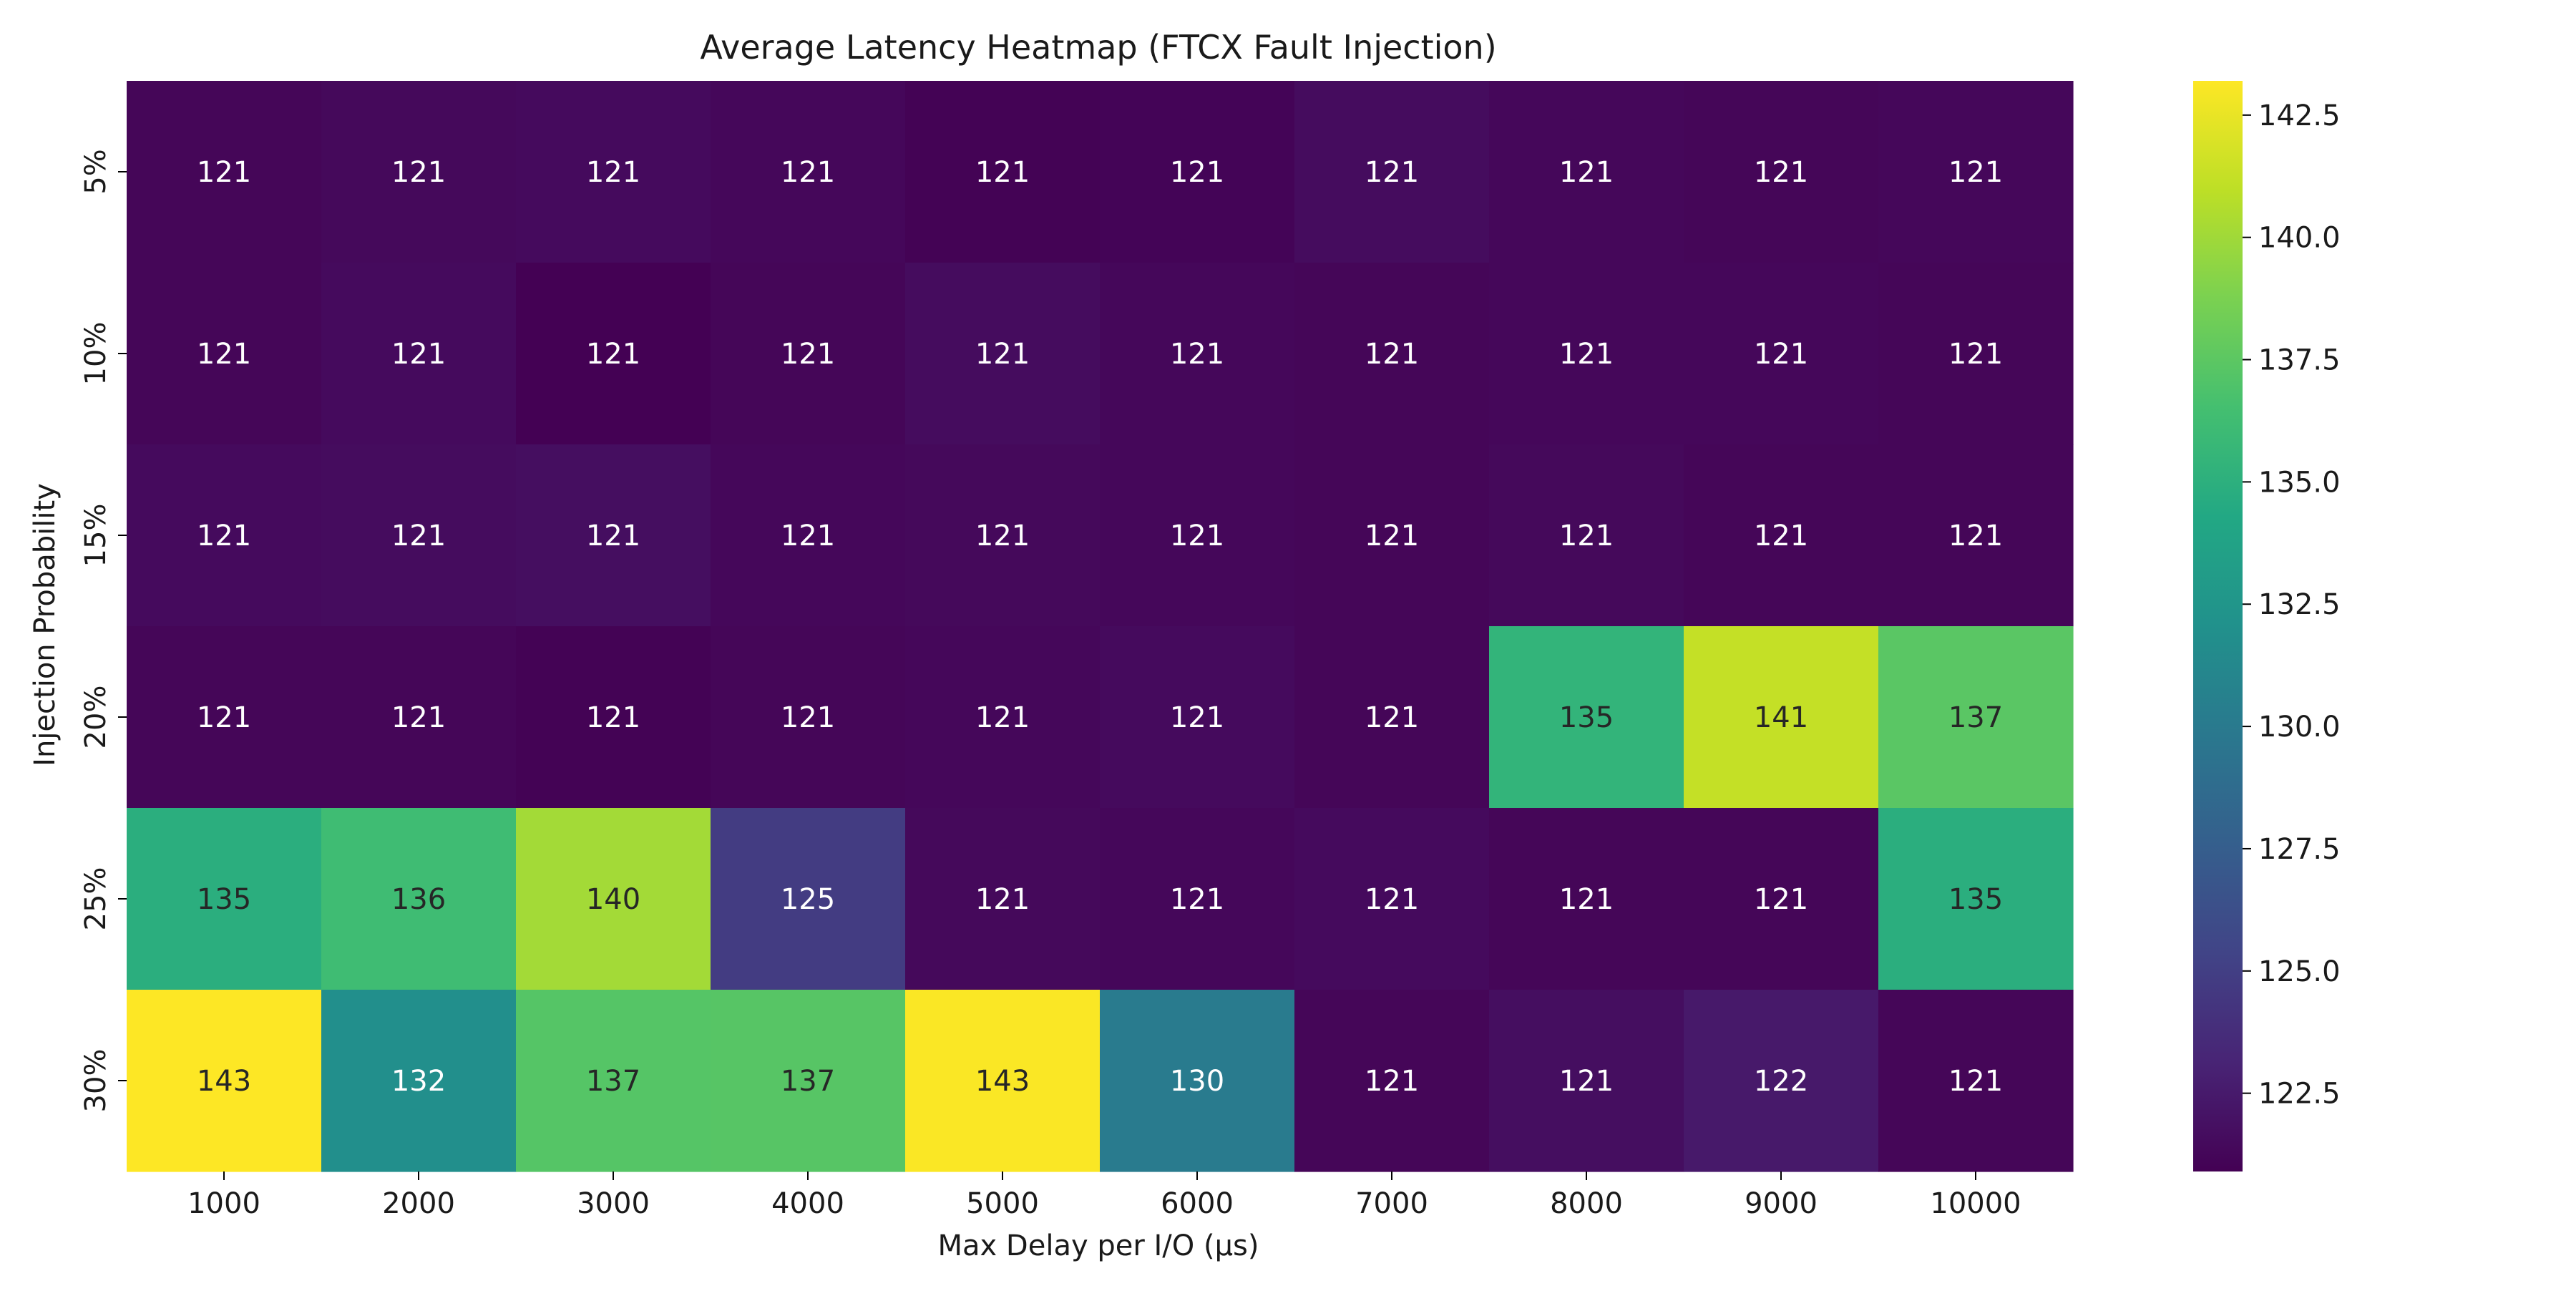 The image size is (2576, 1291). What do you see at coordinates (1586, 1203) in the screenshot?
I see `x-tick-label: 8000` at bounding box center [1586, 1203].